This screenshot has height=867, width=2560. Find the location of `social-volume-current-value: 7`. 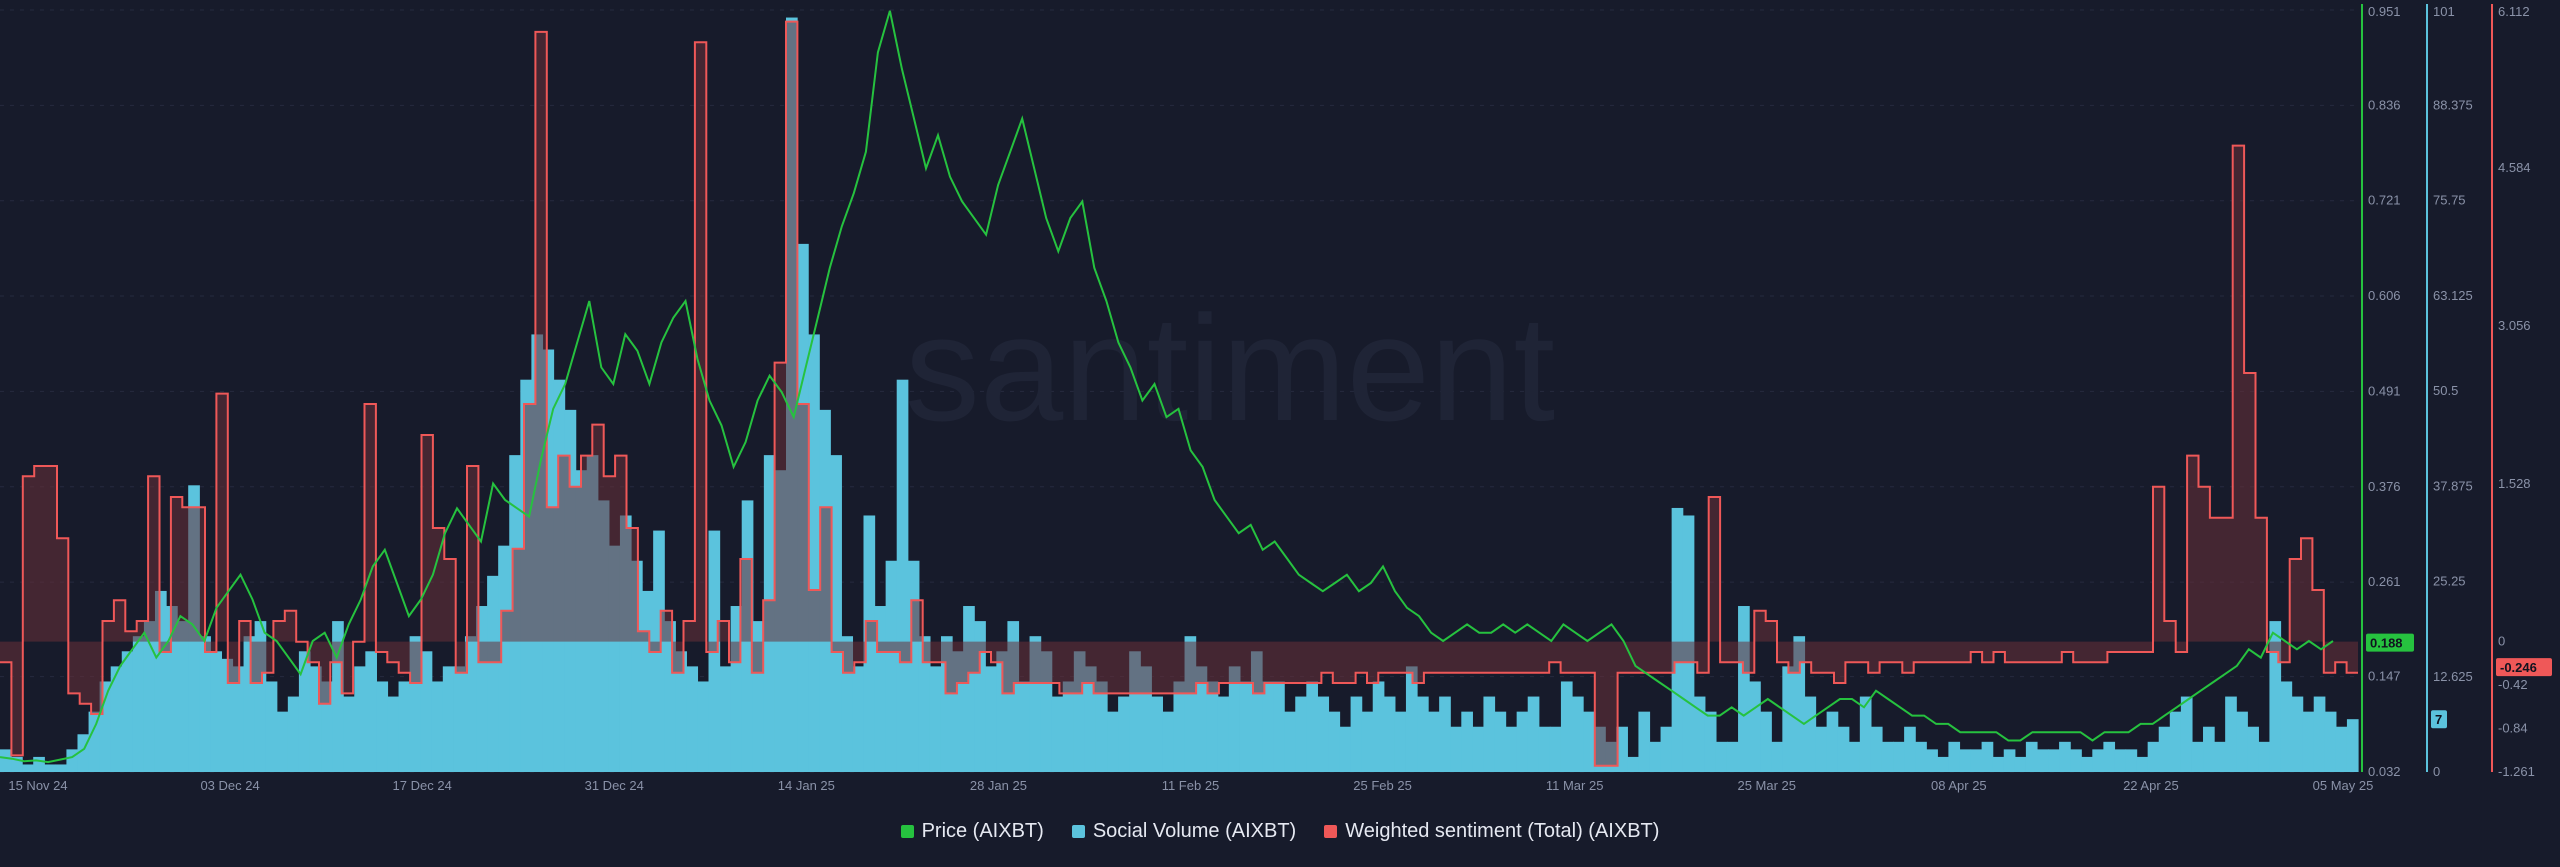

social-volume-current-value: 7 is located at coordinates (2438, 719).